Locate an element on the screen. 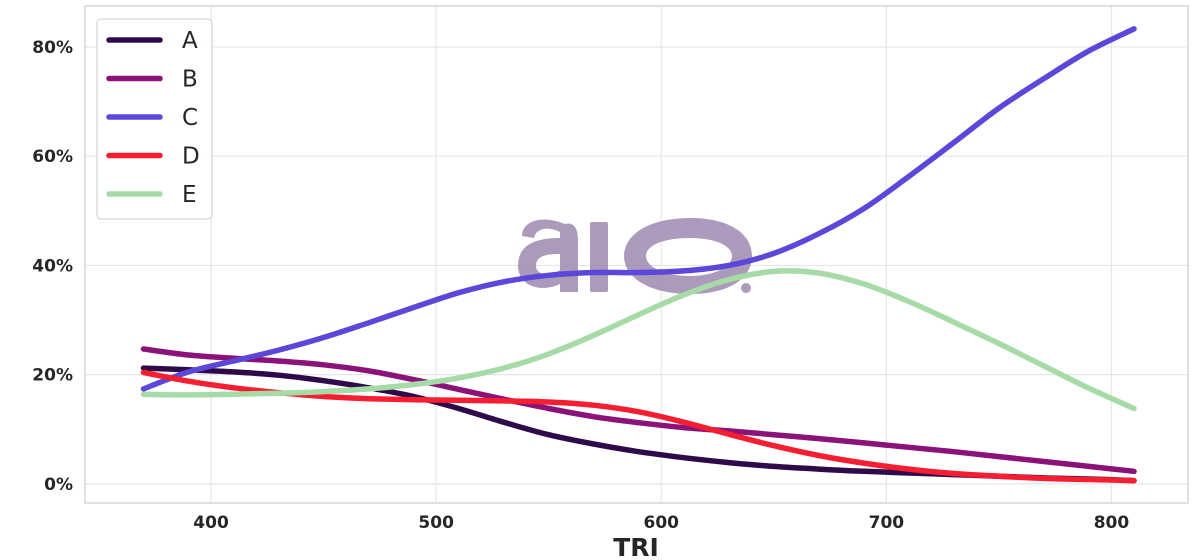 The height and width of the screenshot is (560, 1200). x-tick-labels: 400 500 600 700 800 is located at coordinates (661, 523).